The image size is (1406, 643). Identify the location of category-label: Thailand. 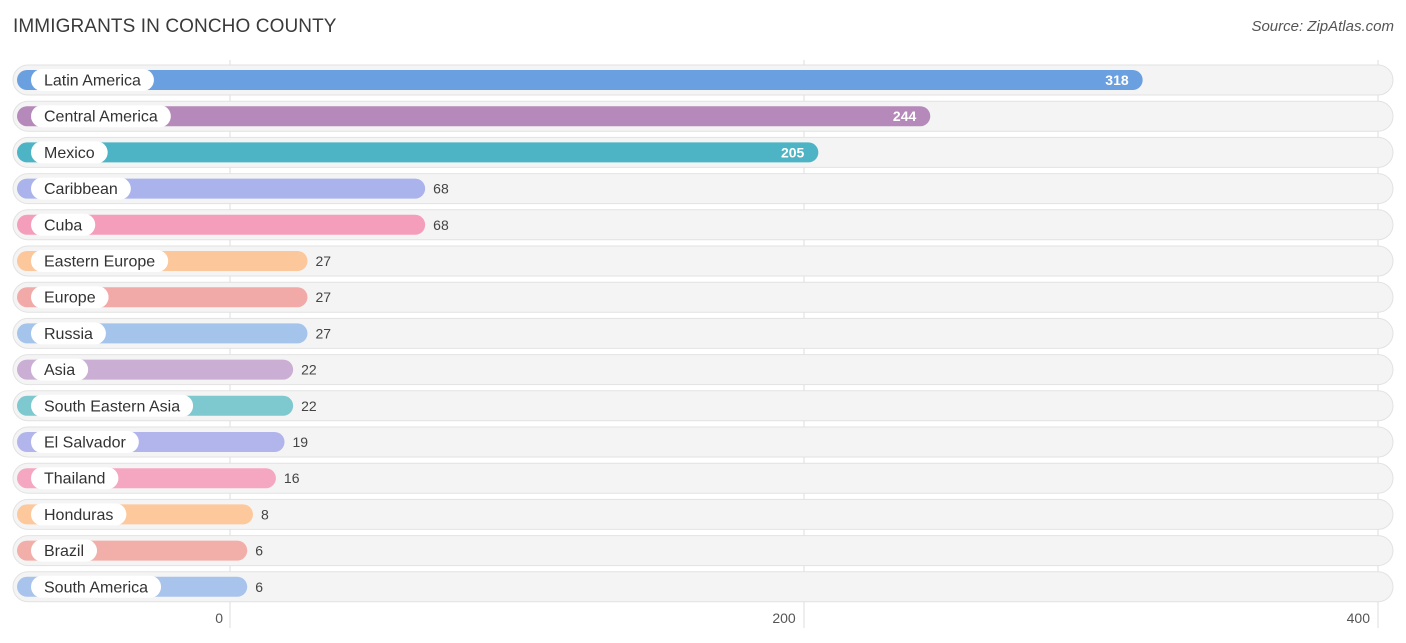
(74, 479).